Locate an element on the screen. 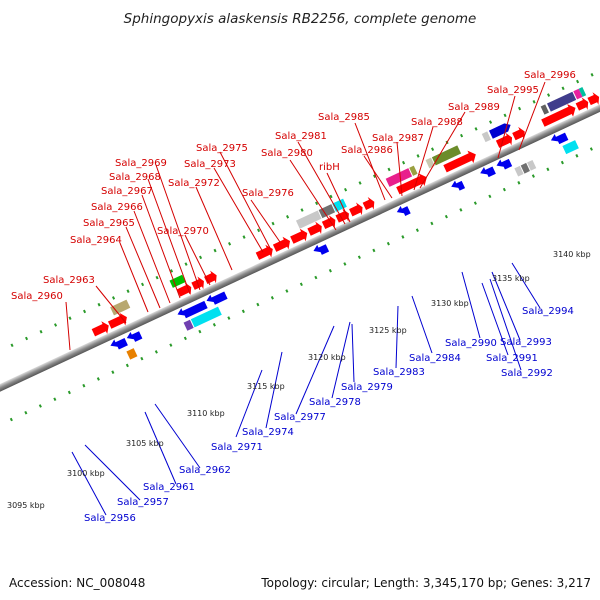 The height and width of the screenshot is (600, 600). scale-label: 3100 kbp is located at coordinates (86, 473).